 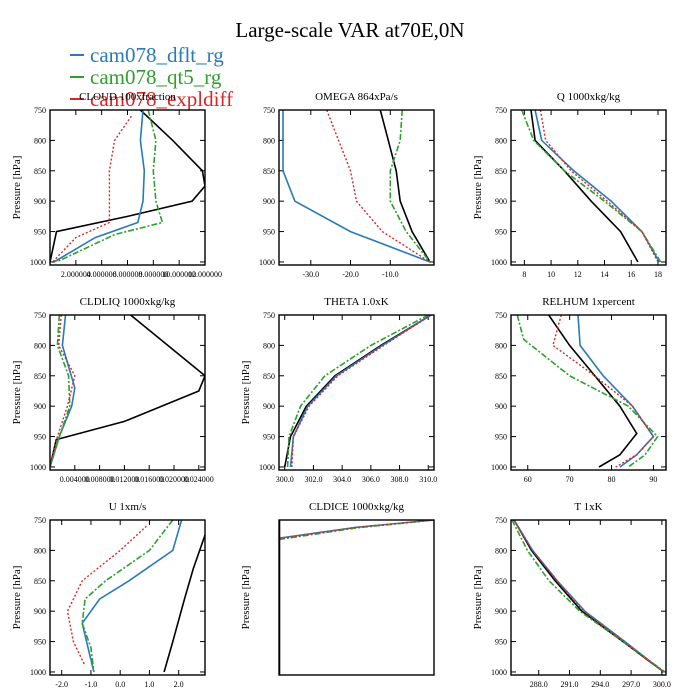 What do you see at coordinates (199, 479) in the screenshot?
I see `x-tick-label: 0.024000` at bounding box center [199, 479].